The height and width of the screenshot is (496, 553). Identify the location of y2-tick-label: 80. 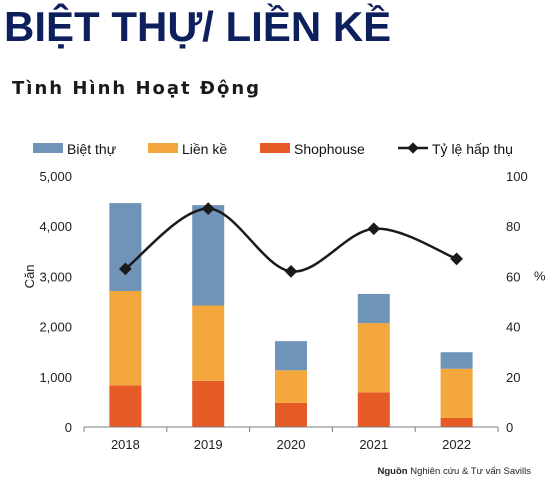
(513, 226).